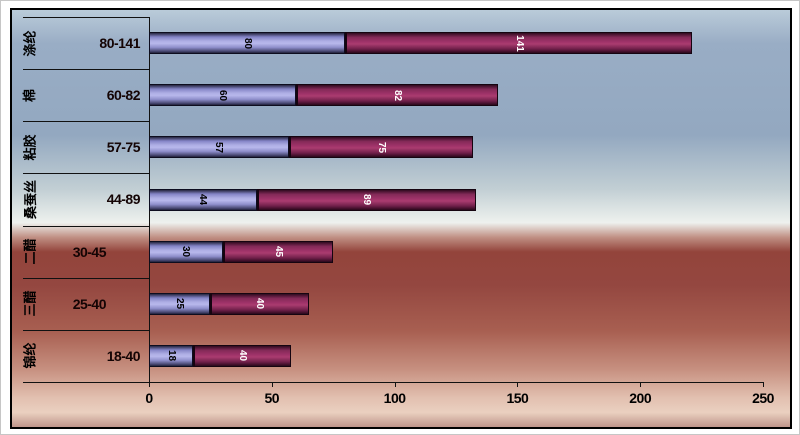 This screenshot has width=800, height=435. I want to click on bar-segment-max: 45, so click(278, 251).